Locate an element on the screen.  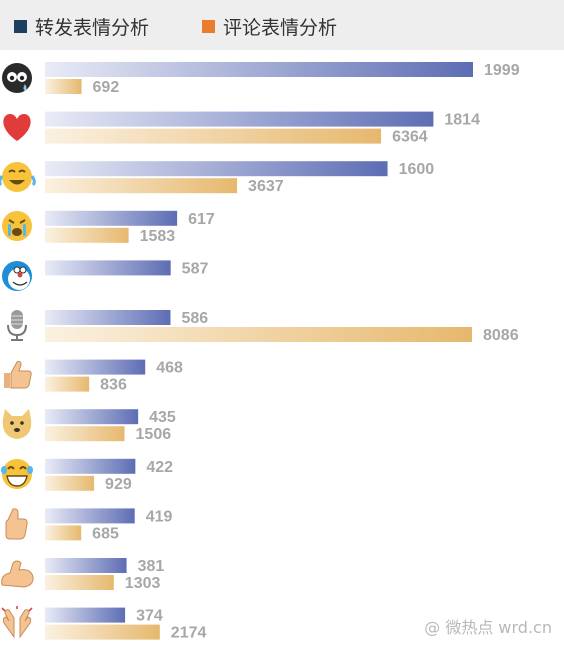
bar-comment-heart-emoji is located at coordinates (213, 136).